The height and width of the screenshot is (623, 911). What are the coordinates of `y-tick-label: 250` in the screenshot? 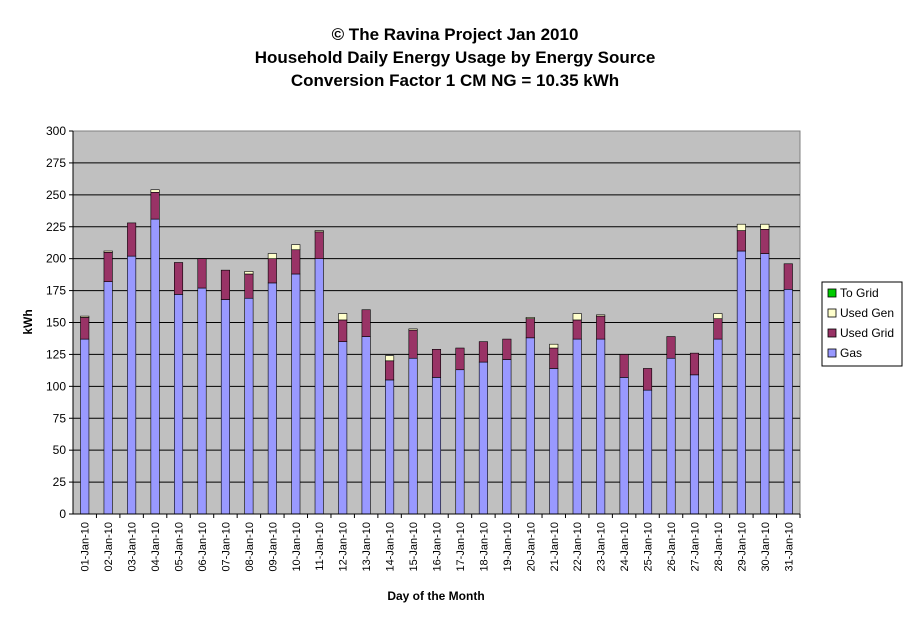 It's located at (56, 195).